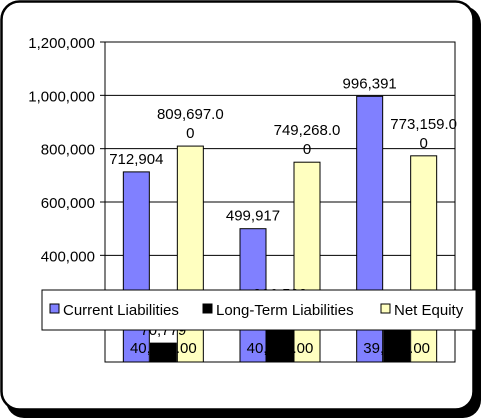 The width and height of the screenshot is (483, 420). I want to click on data-label: 809,697.0 0, so click(190, 124).